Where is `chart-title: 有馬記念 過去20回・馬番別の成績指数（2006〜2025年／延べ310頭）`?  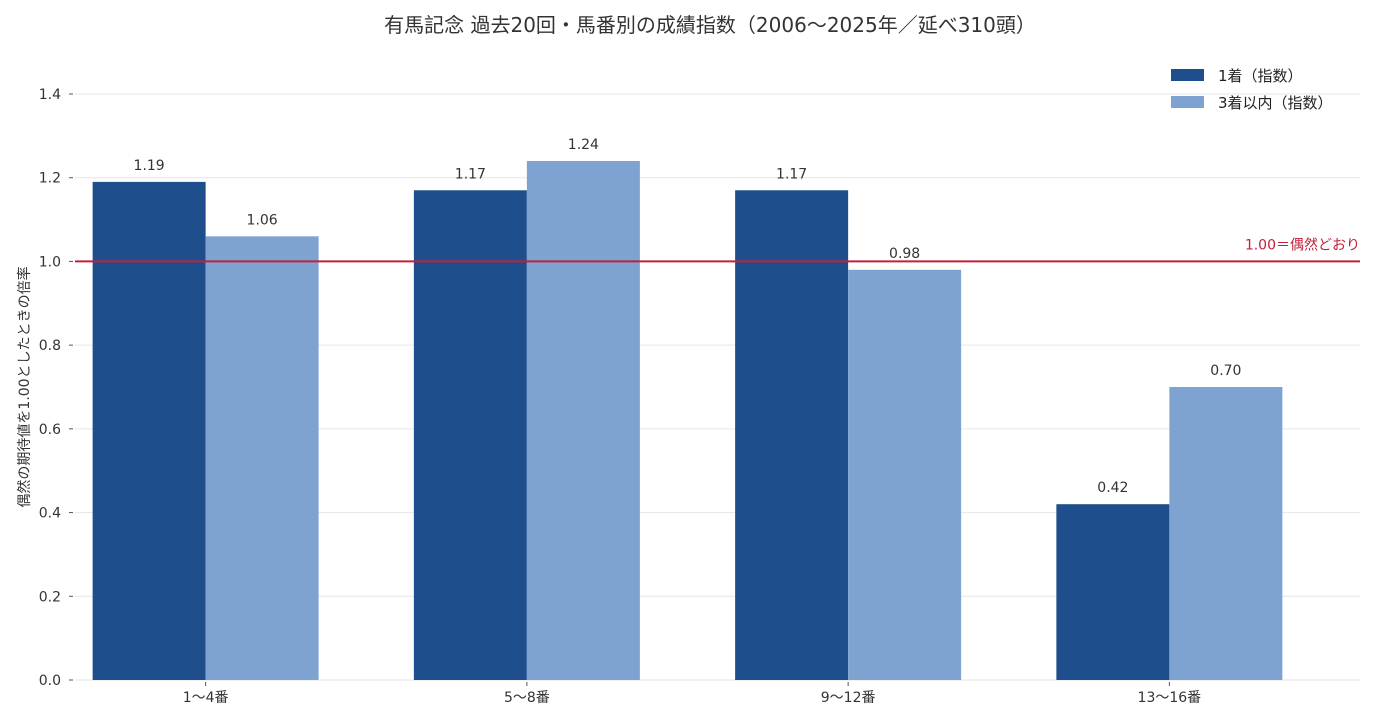
chart-title: 有馬記念 過去20回・馬番別の成績指数（2006〜2025年／延べ310頭） is located at coordinates (710, 25).